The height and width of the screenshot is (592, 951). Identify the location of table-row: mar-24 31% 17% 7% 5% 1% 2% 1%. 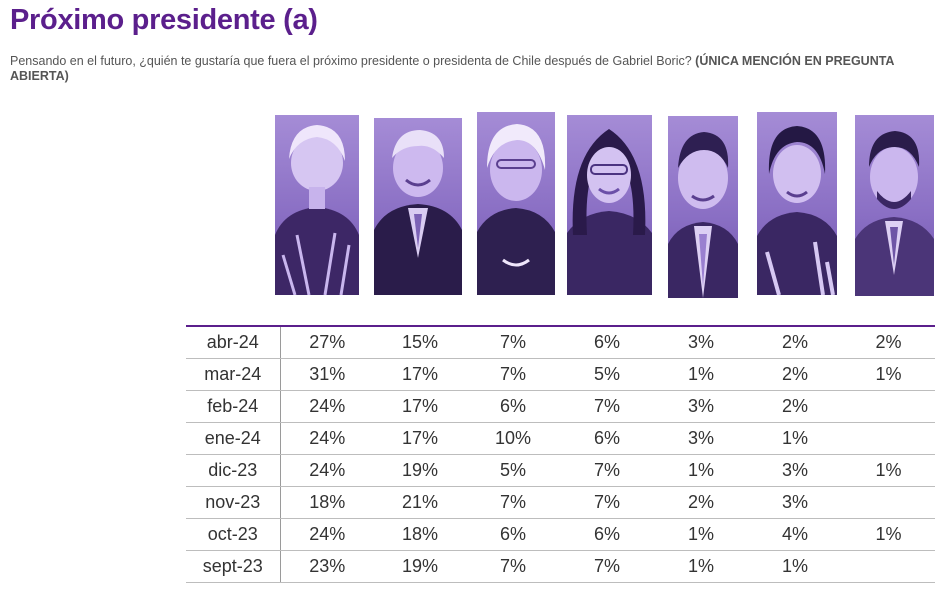
(560, 374).